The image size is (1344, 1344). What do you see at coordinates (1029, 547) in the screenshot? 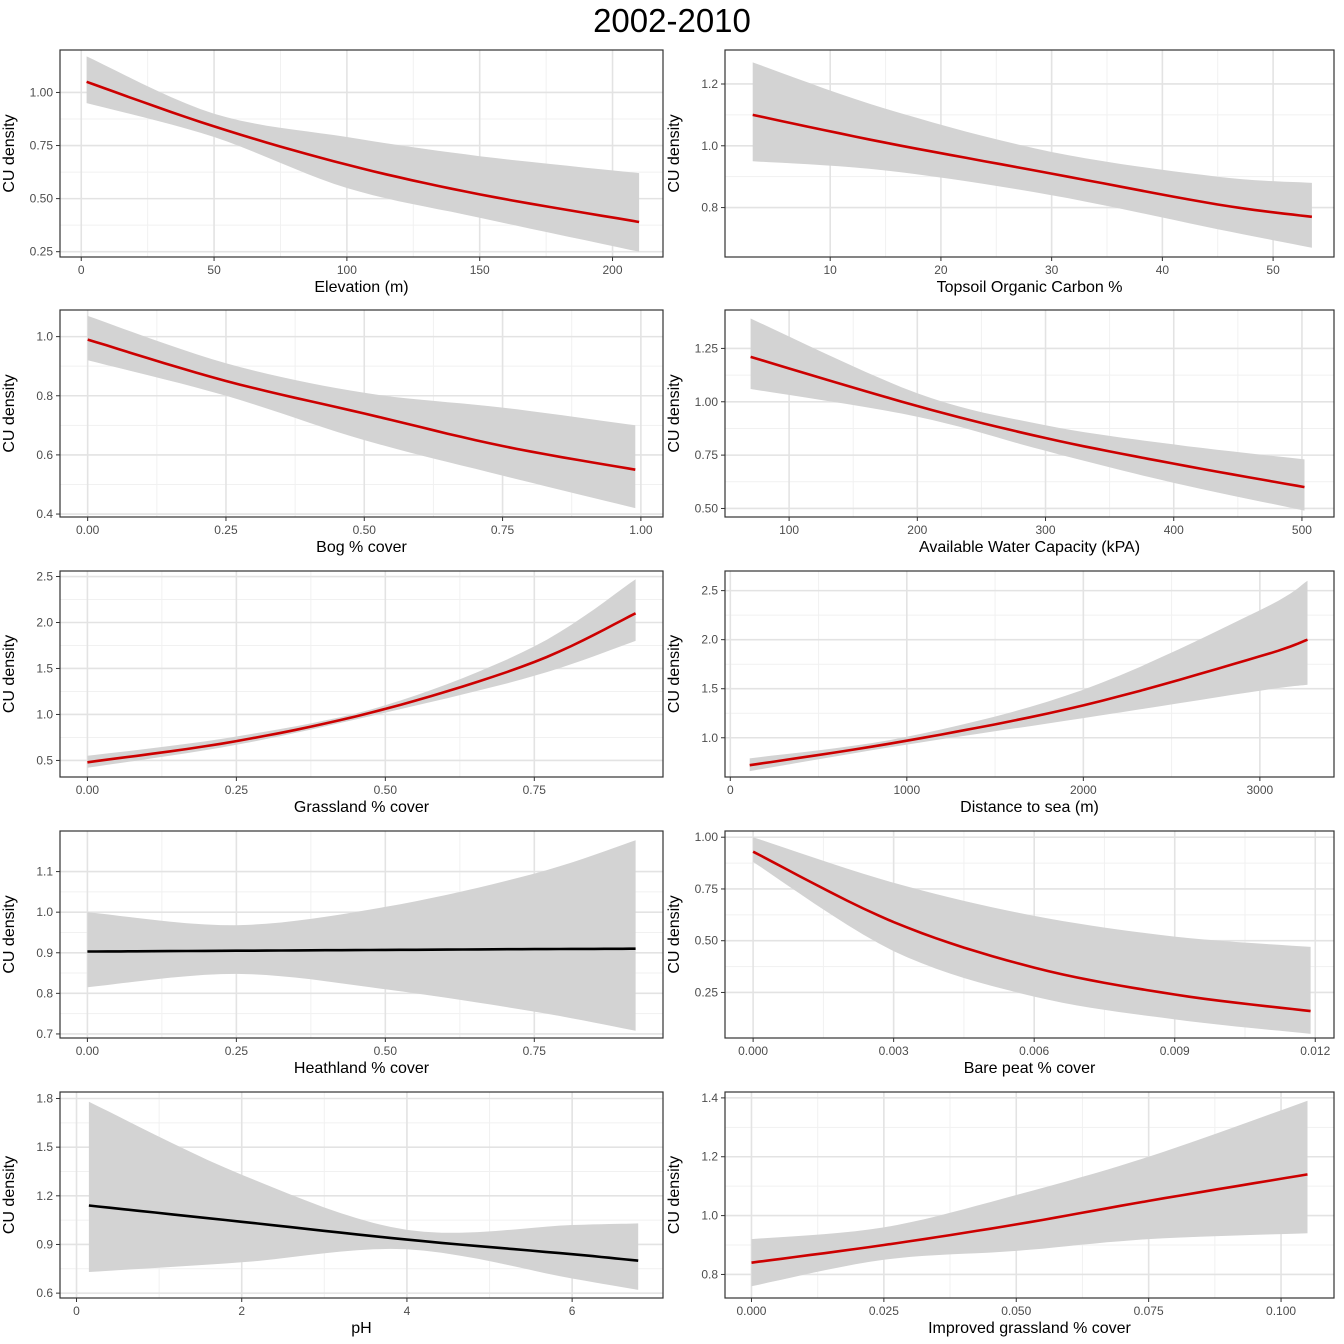
I see `x-axis-title: Available Water Capacity (kPA)` at bounding box center [1029, 547].